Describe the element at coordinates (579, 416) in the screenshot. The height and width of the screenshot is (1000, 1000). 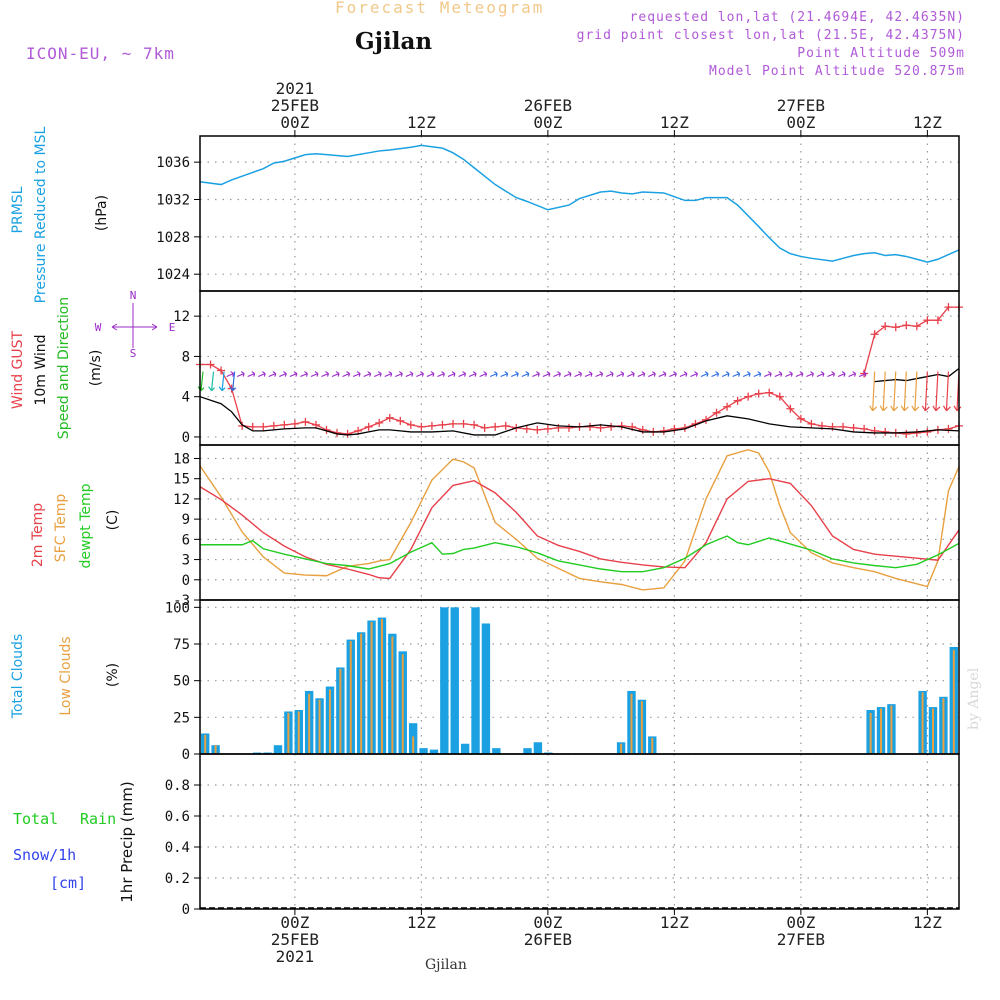
I see `wind-speed-line` at that location.